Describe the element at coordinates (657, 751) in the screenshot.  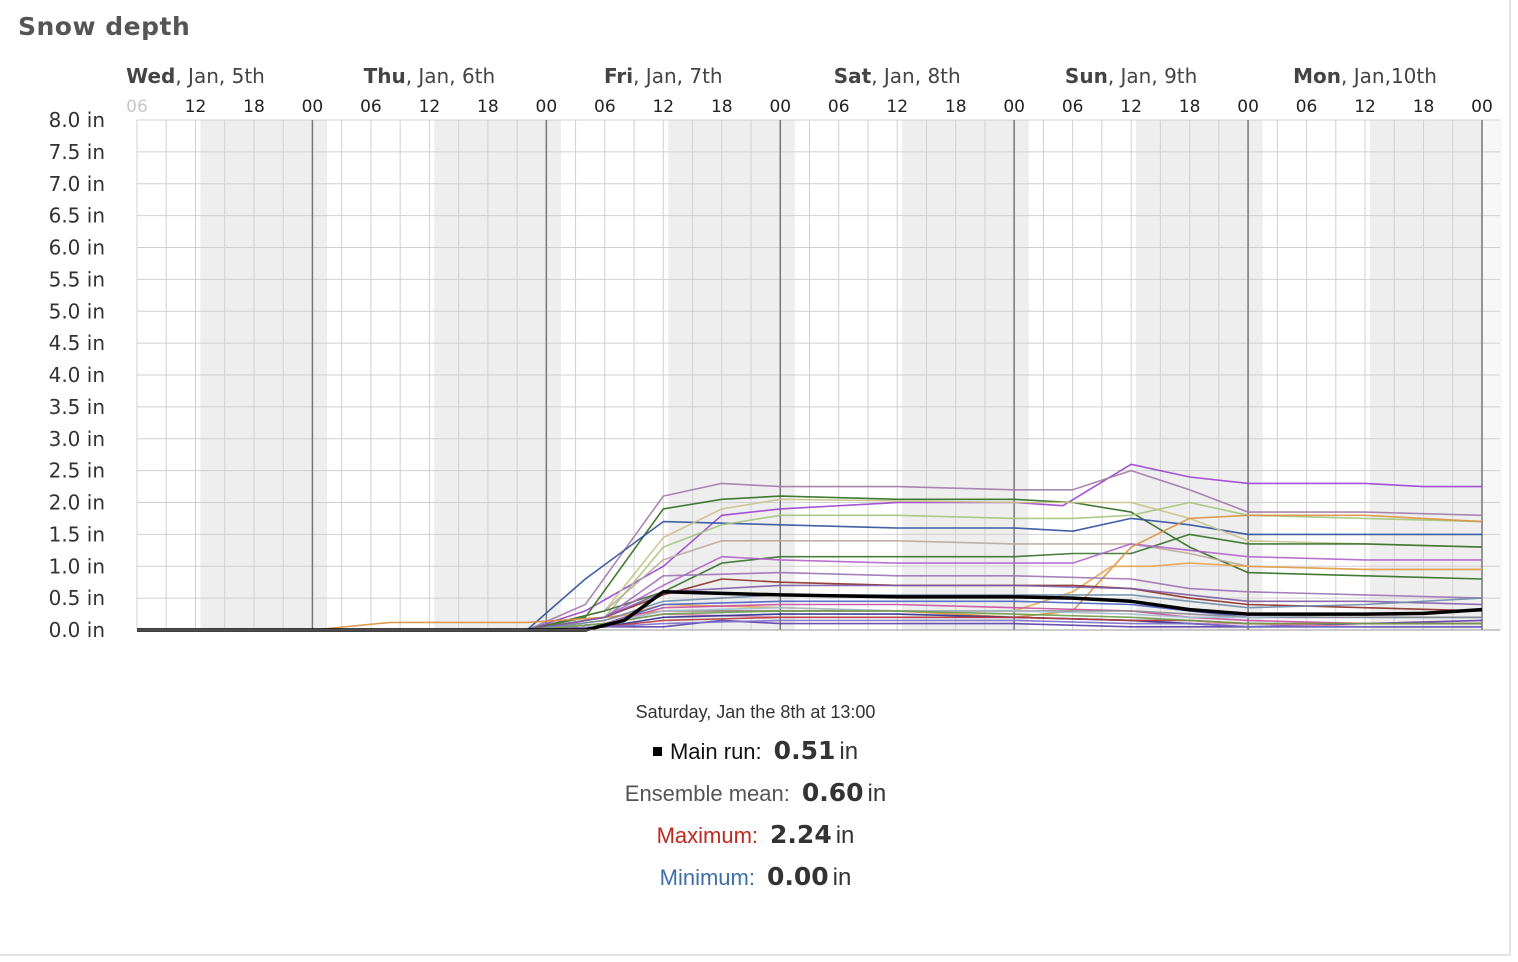
I see `main-run-marker` at that location.